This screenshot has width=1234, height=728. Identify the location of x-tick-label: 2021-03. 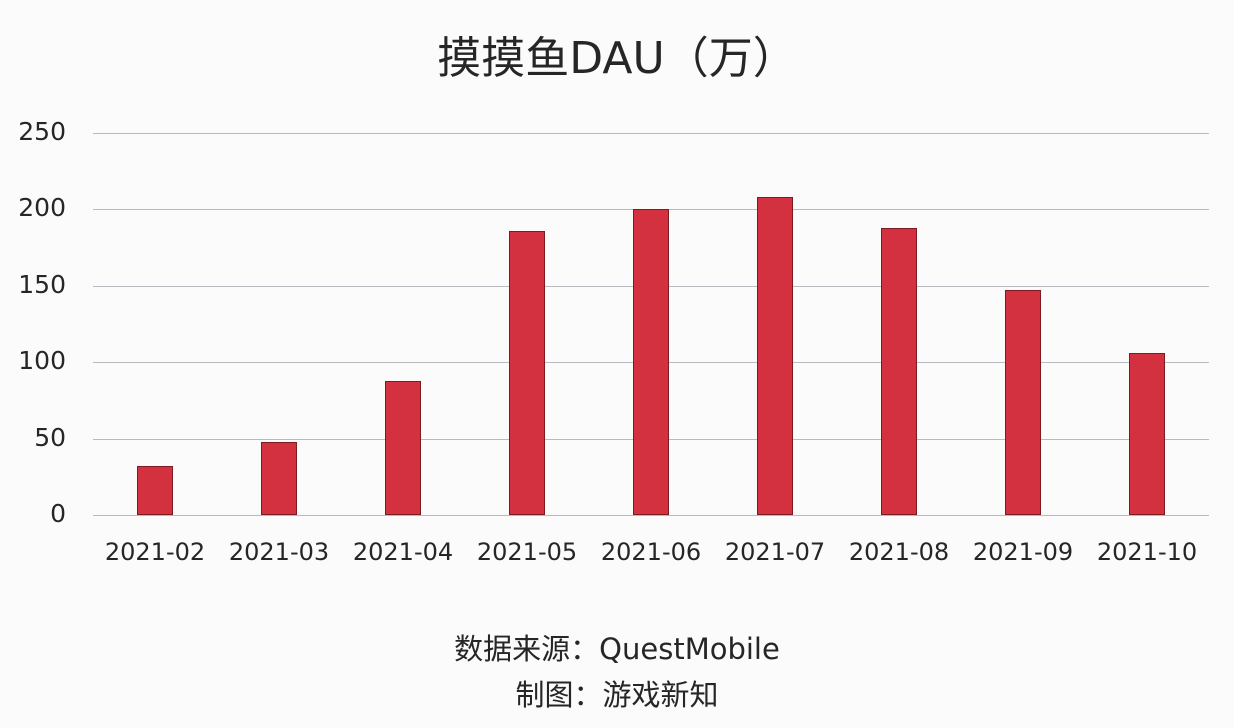
(279, 552).